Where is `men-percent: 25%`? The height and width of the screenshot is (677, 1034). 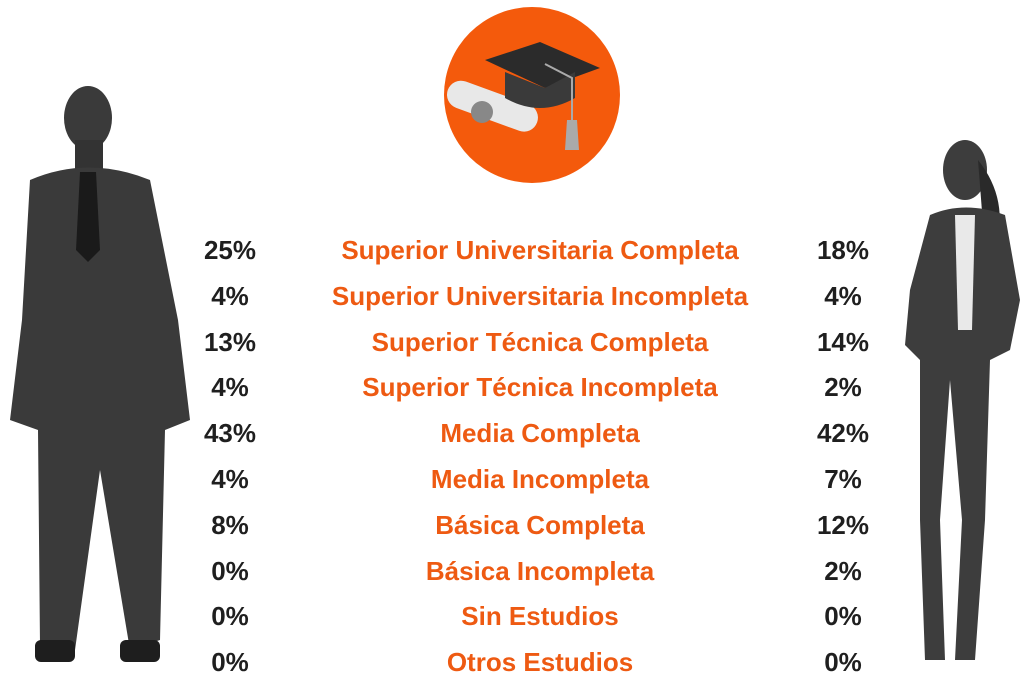
men-percent: 25% is located at coordinates (230, 250).